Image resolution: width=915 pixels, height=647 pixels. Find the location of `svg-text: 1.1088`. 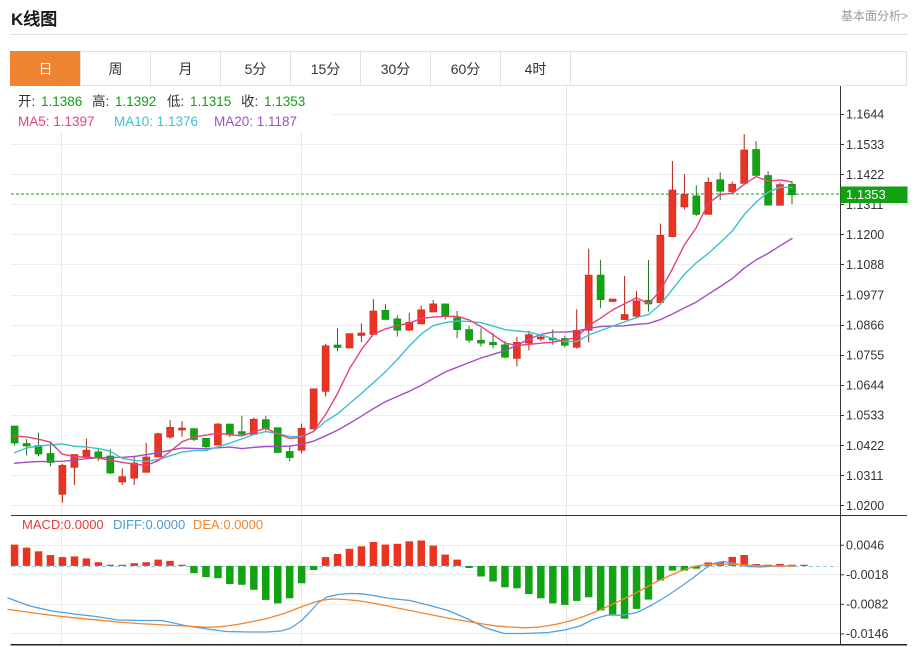

svg-text: 1.1088 is located at coordinates (865, 265).